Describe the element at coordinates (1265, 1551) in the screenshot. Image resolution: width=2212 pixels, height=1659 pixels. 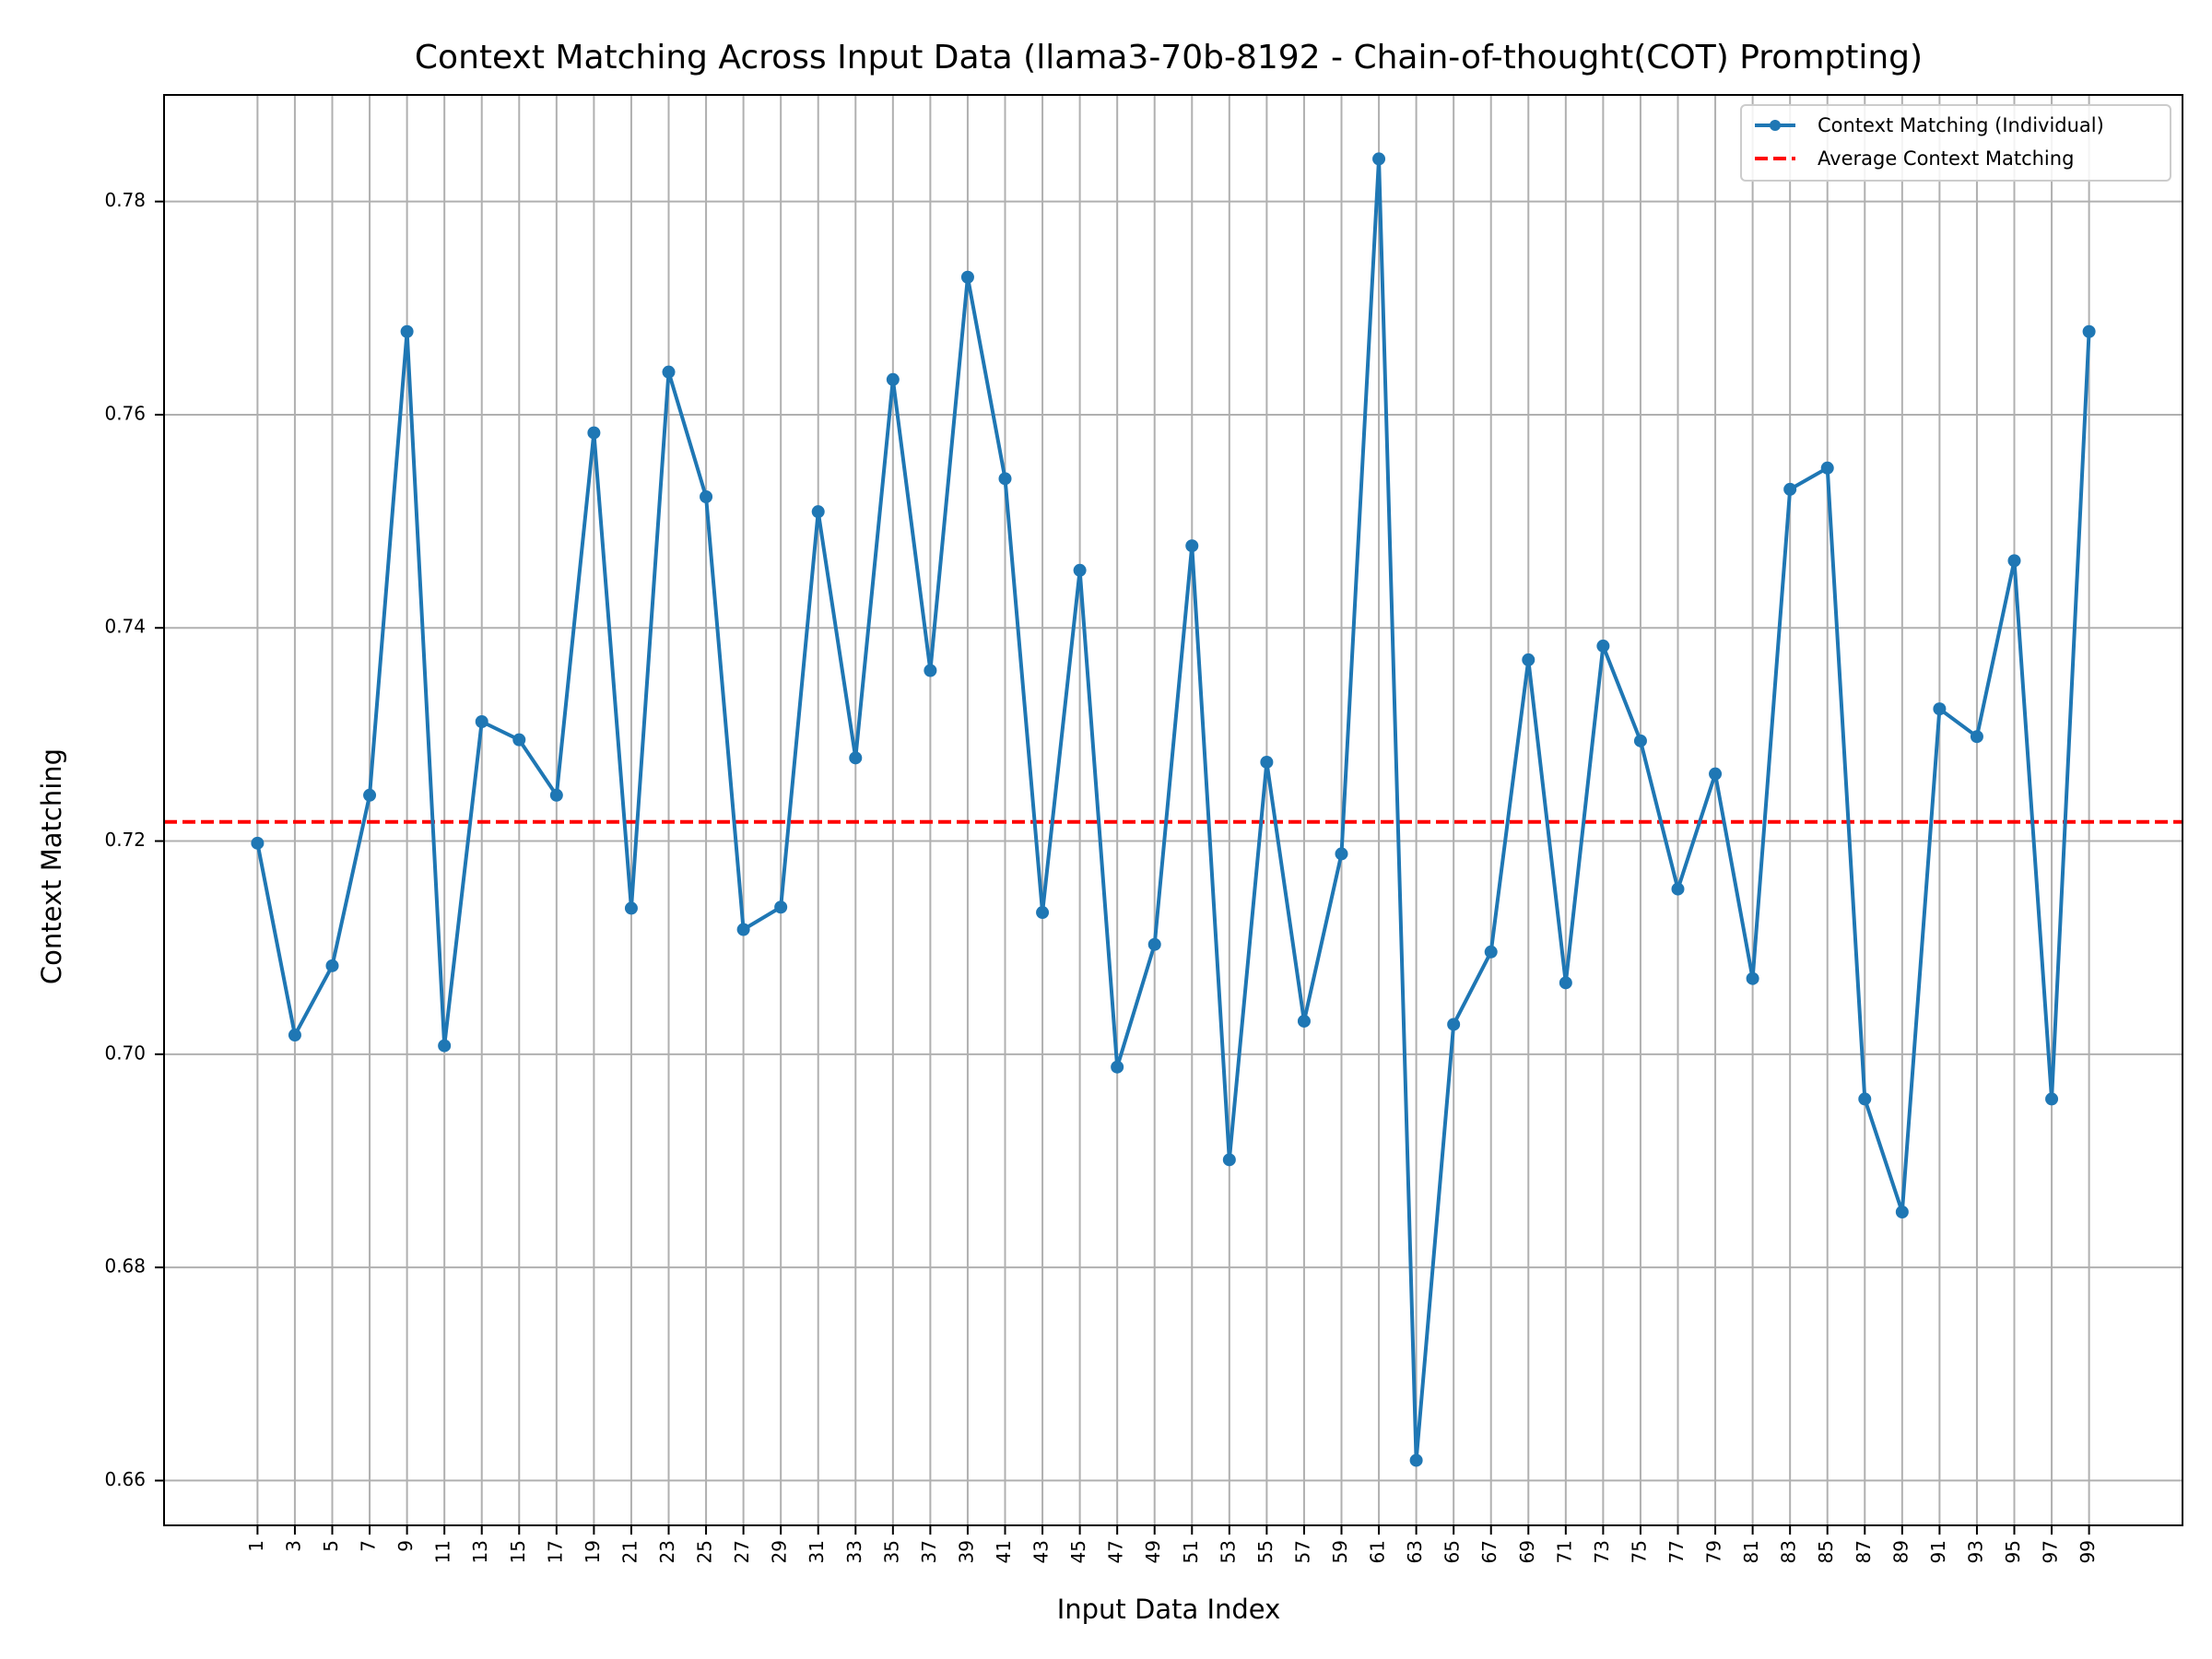
I see `x-tick-label: 55` at that location.